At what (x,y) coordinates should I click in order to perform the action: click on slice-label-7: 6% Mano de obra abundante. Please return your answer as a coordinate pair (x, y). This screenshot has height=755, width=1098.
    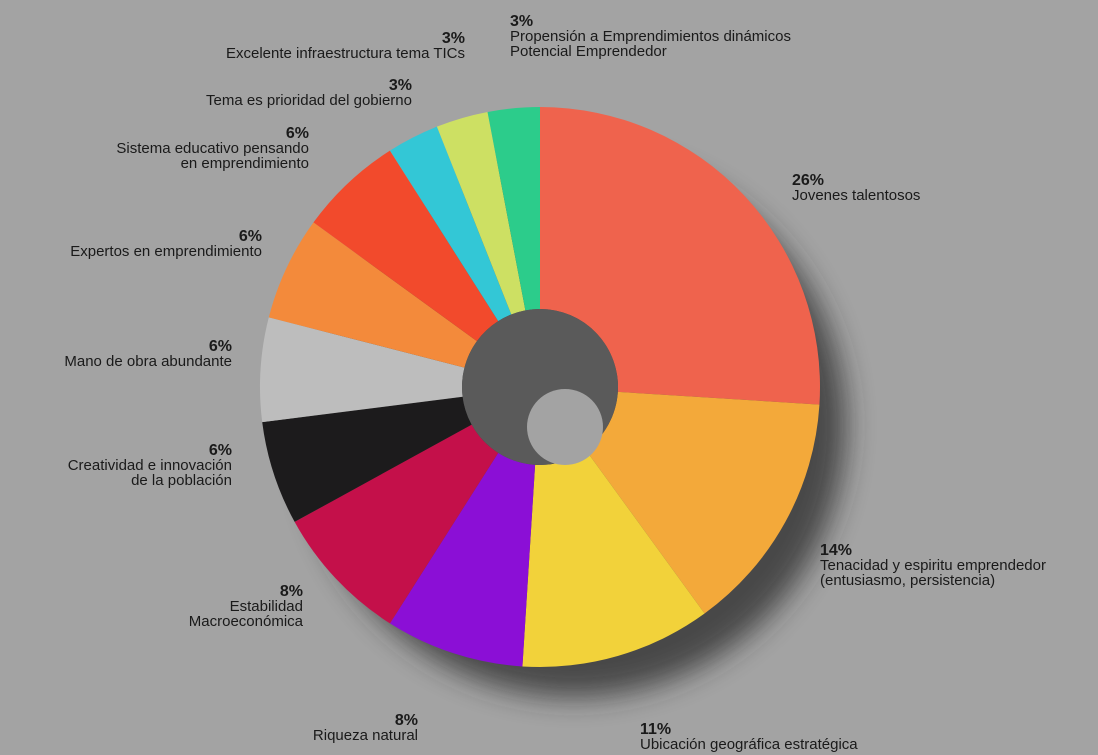
    Looking at the image, I should click on (148, 354).